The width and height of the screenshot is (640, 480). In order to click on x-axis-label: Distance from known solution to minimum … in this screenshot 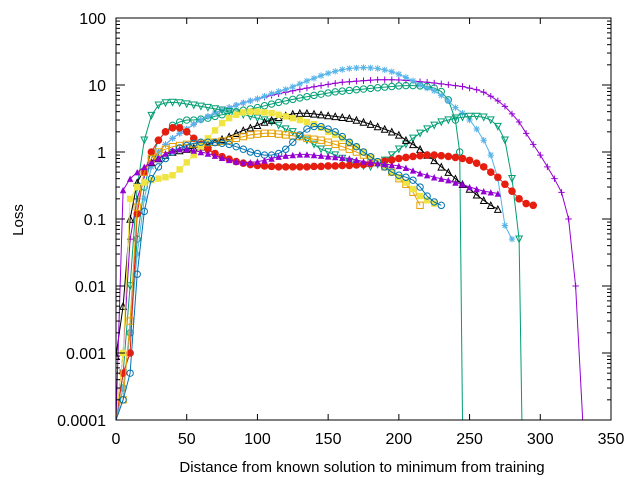, I will do `click(361, 467)`.